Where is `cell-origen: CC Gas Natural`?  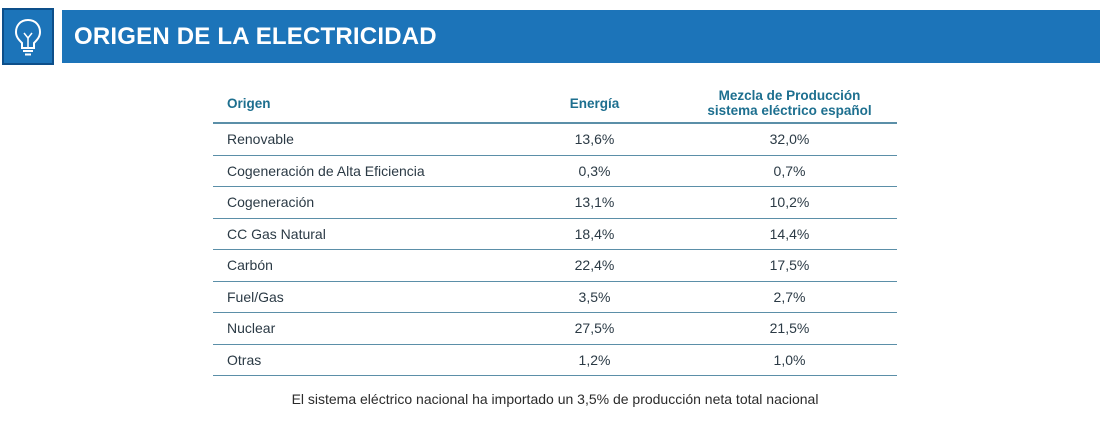
cell-origen: CC Gas Natural is located at coordinates (360, 234).